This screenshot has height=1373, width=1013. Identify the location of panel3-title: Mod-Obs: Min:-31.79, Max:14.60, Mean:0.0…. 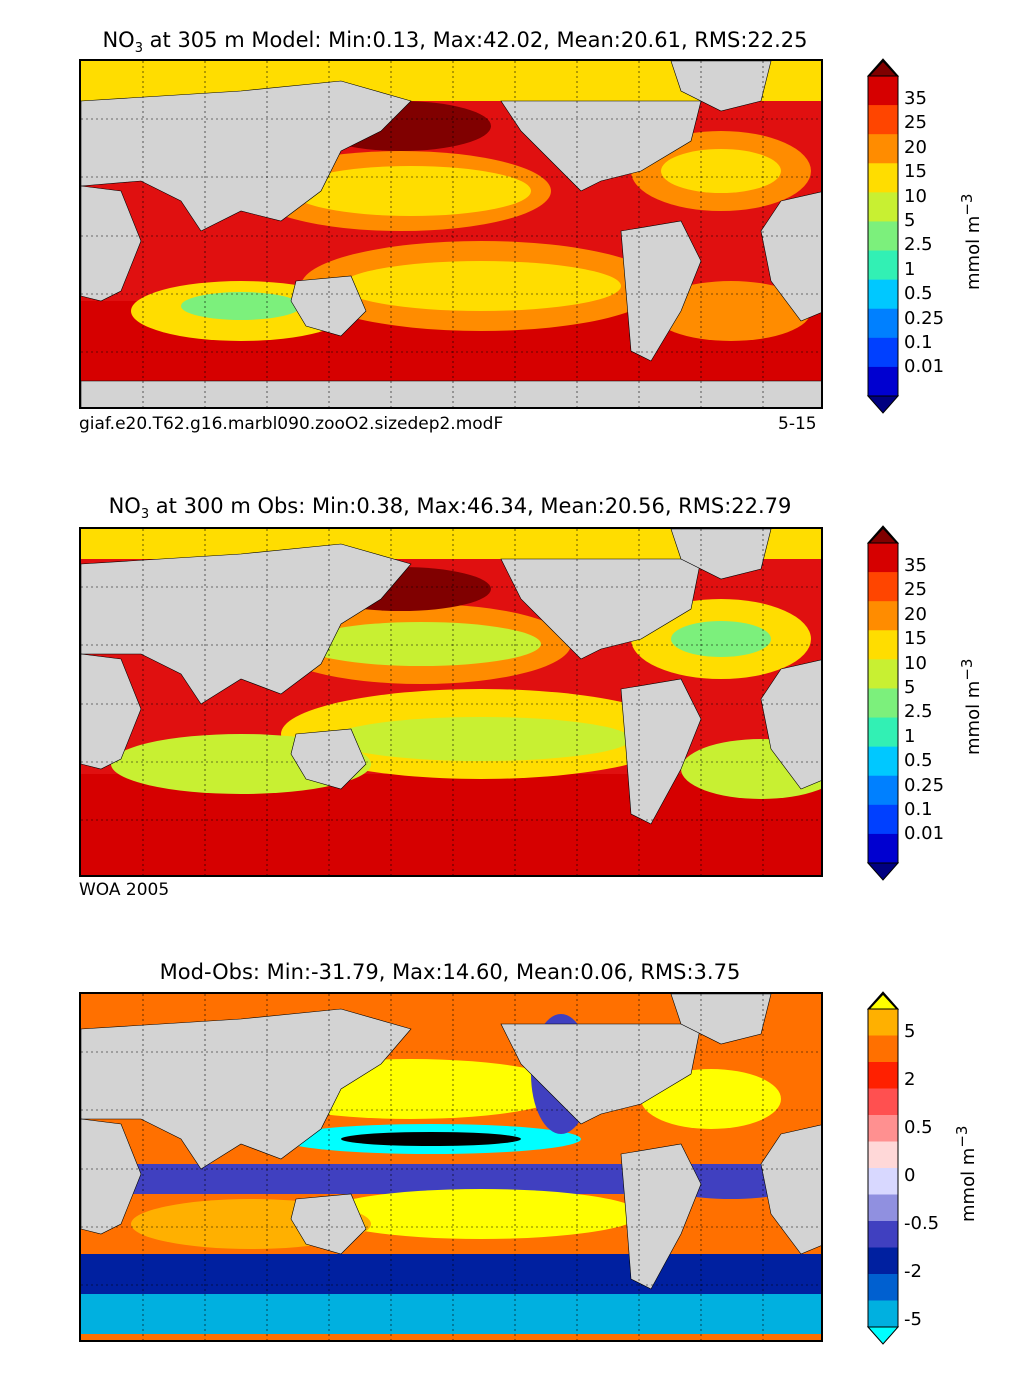
(450, 972).